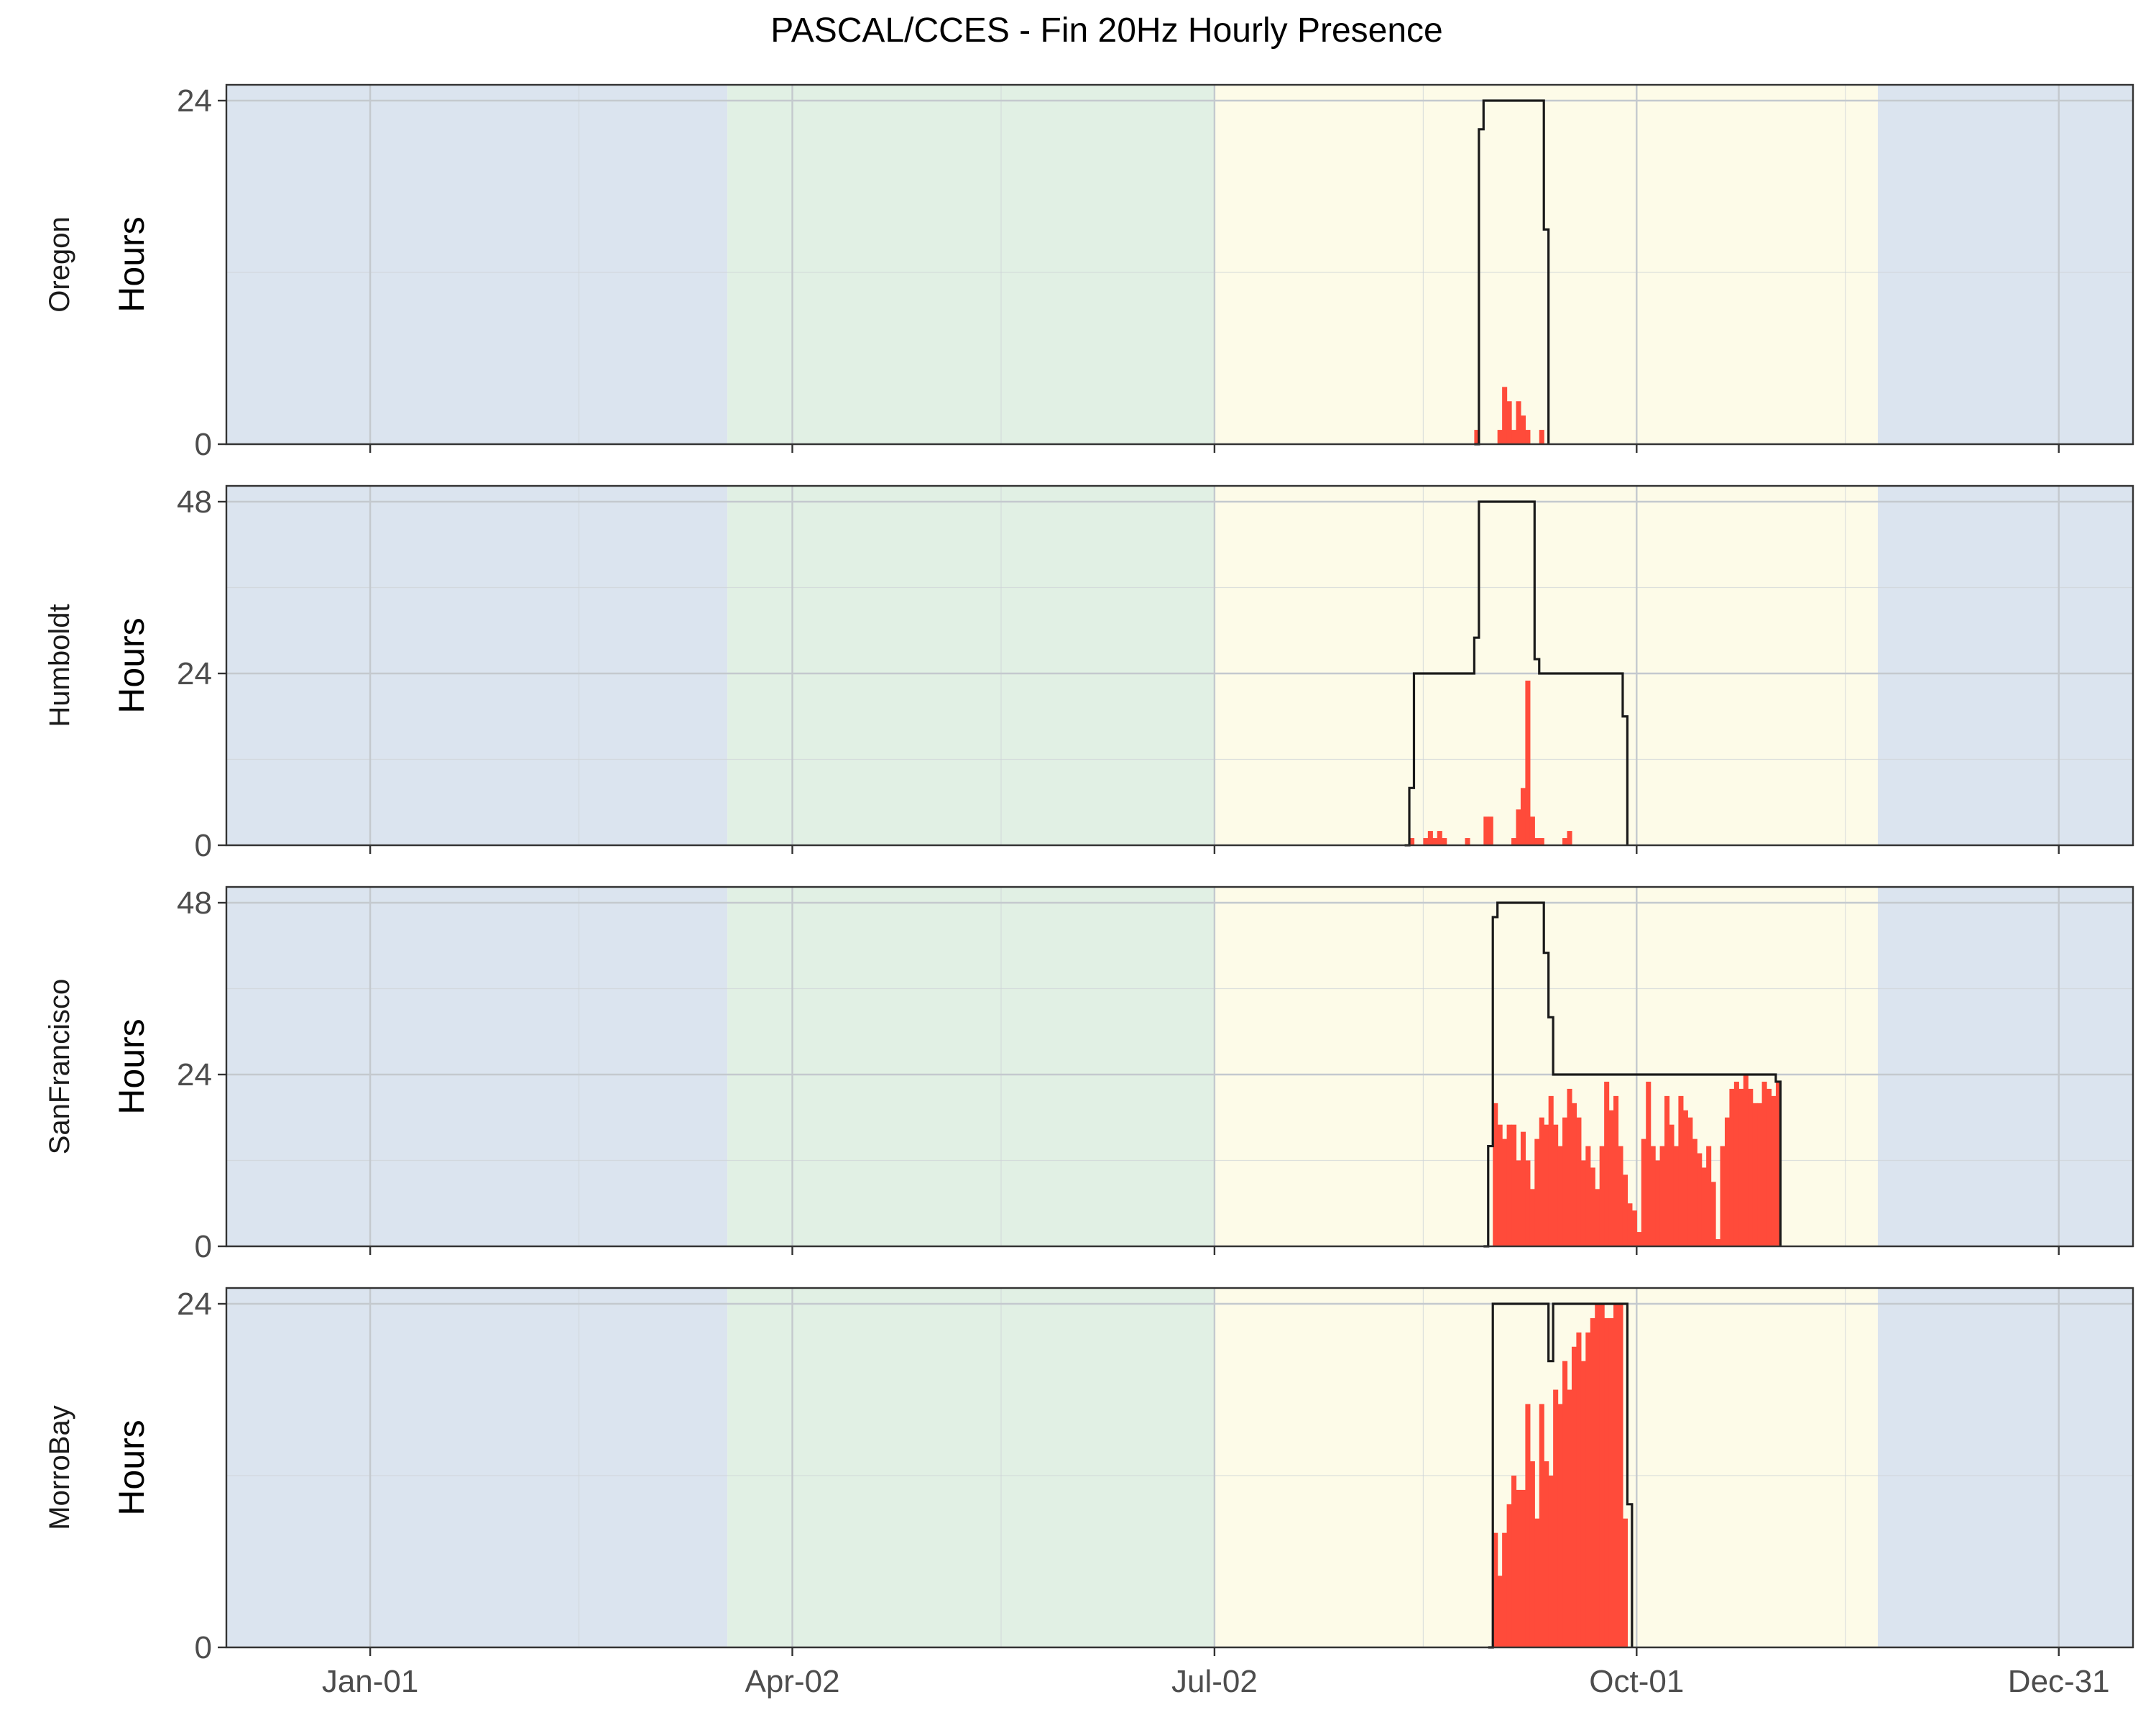 This screenshot has height=1725, width=2156. I want to click on x-tick-label: Oct-01, so click(1637, 1681).